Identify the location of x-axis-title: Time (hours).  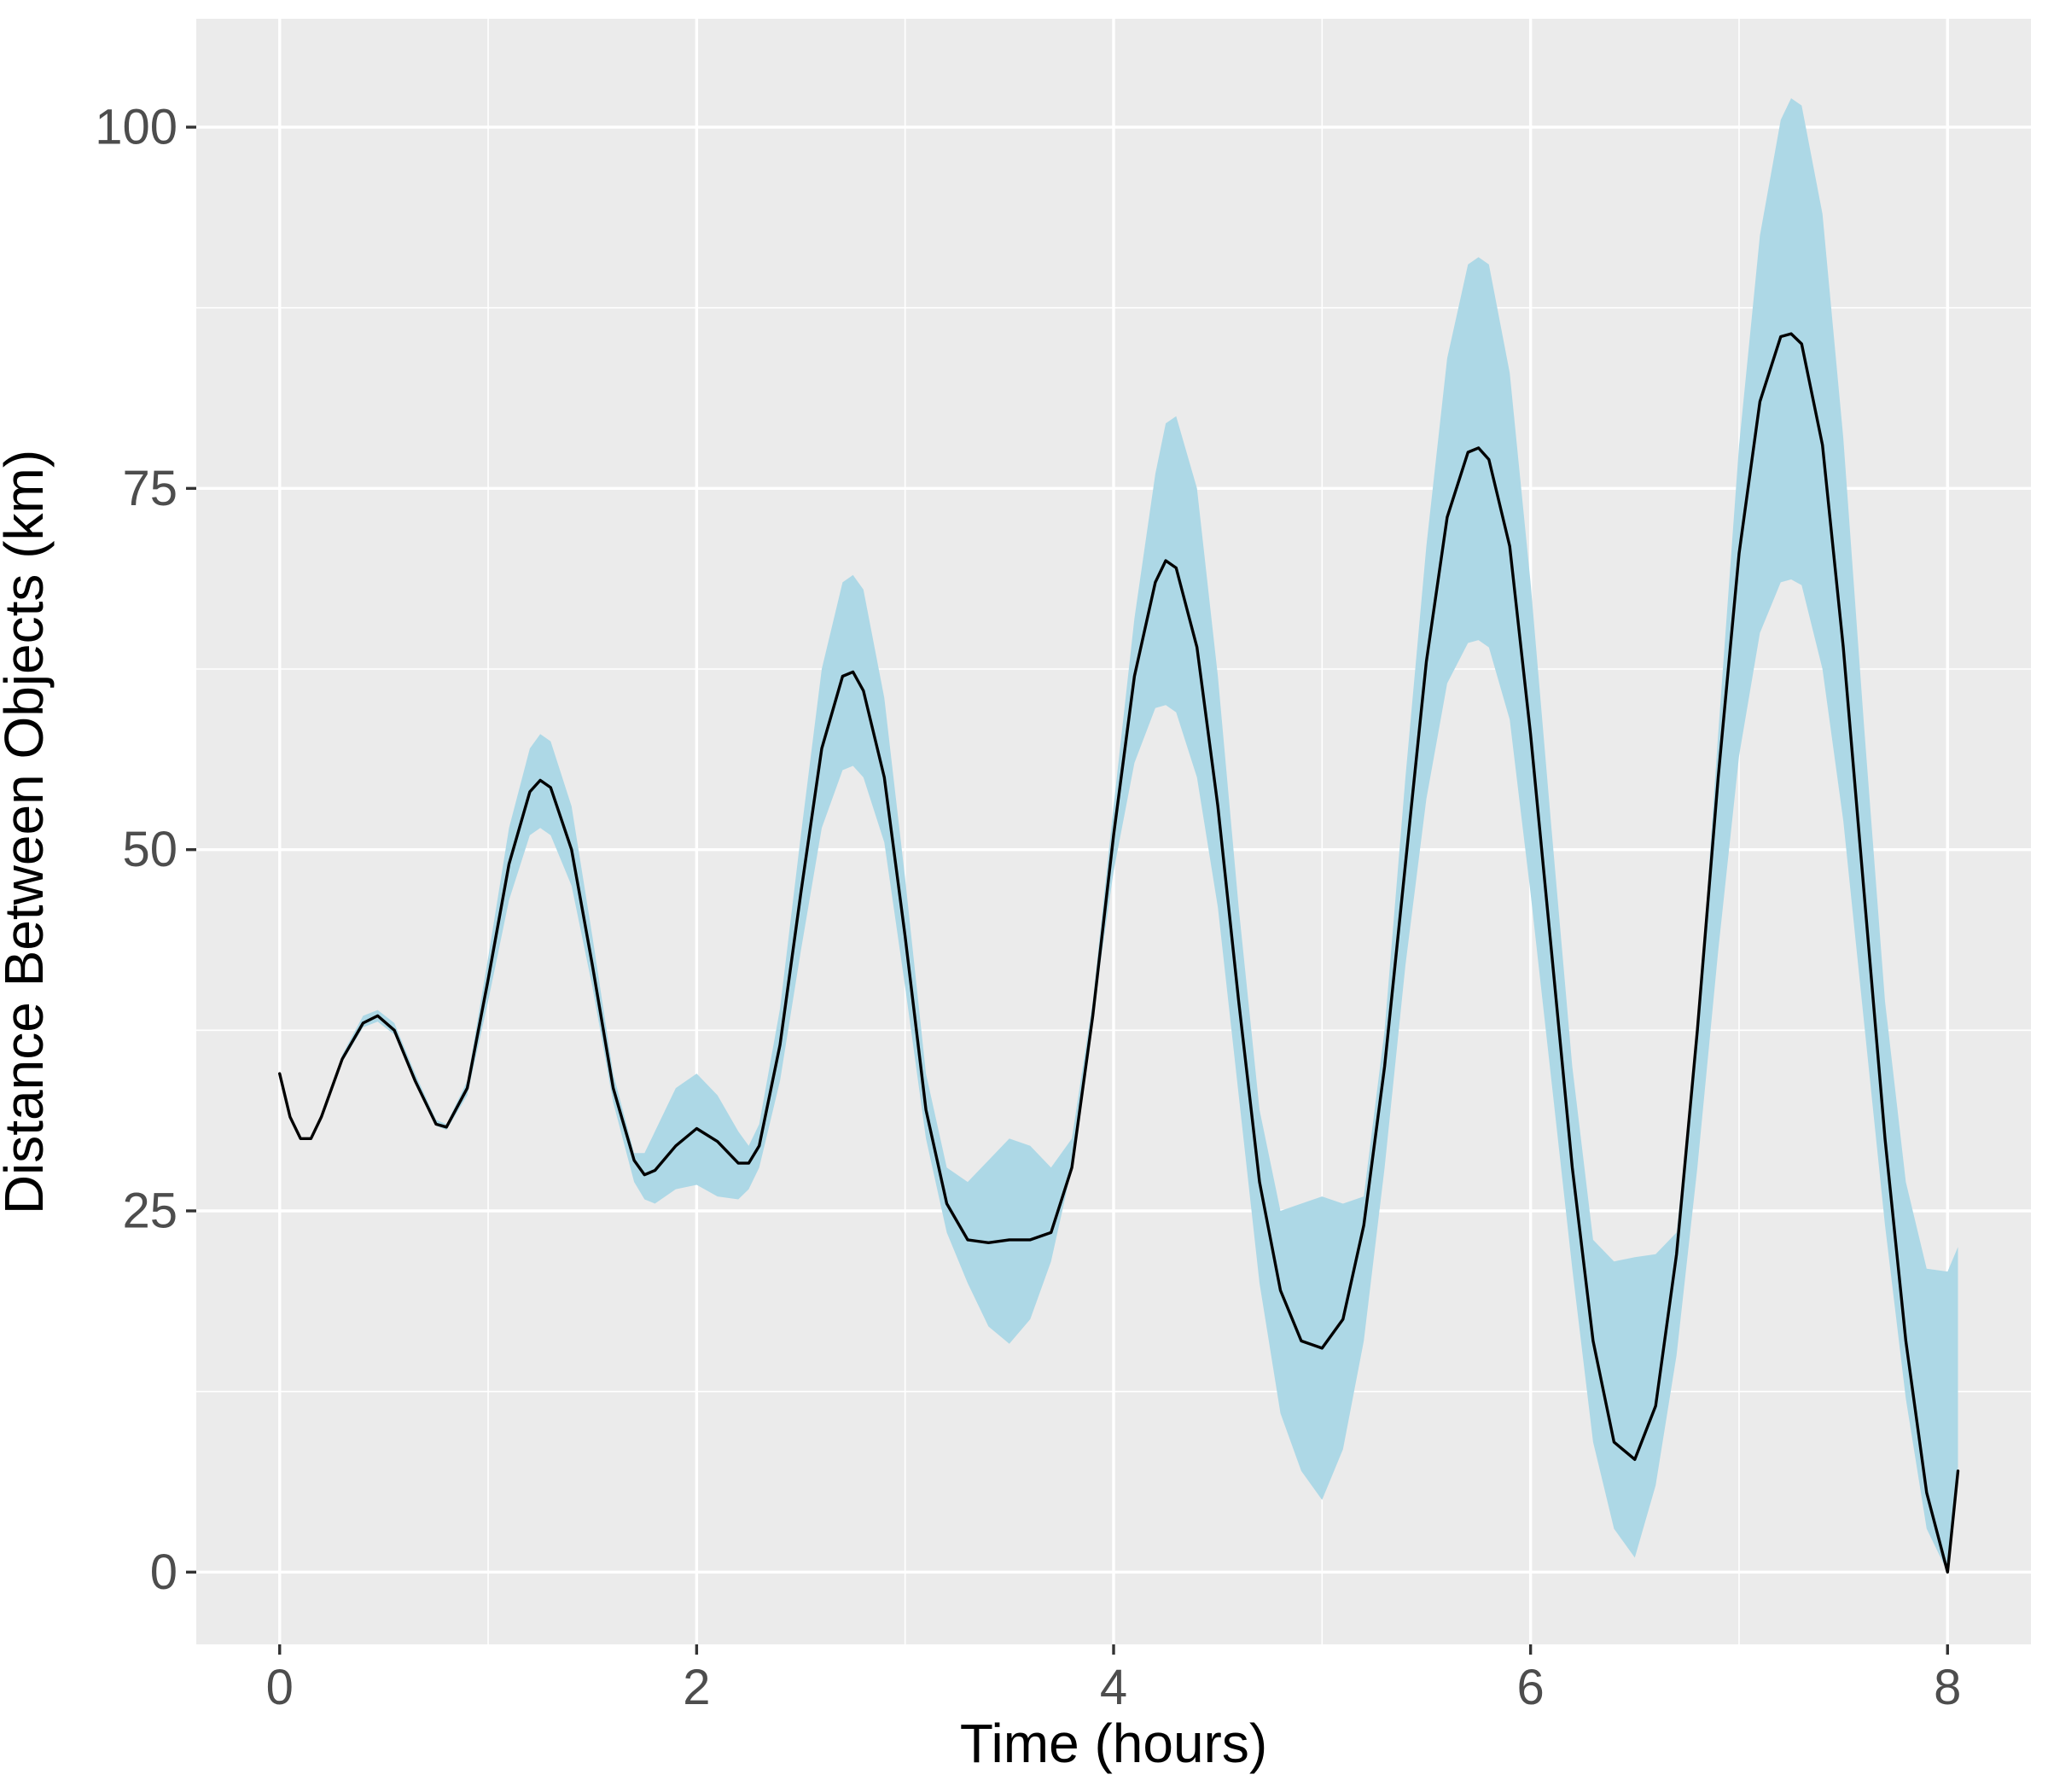
(1113, 1743).